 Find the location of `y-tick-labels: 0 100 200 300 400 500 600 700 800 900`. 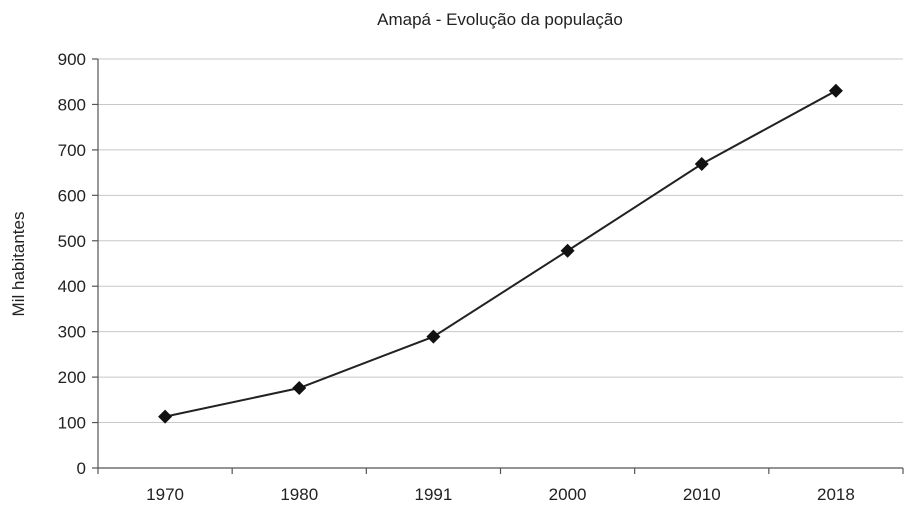

y-tick-labels: 0 100 200 300 400 500 600 700 800 900 is located at coordinates (72, 264).